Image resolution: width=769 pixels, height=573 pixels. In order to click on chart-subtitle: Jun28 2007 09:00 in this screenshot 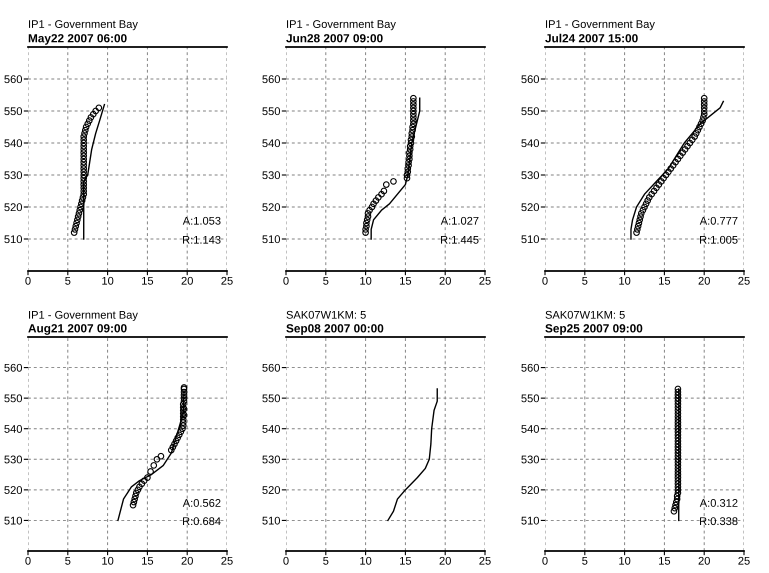, I will do `click(334, 38)`.